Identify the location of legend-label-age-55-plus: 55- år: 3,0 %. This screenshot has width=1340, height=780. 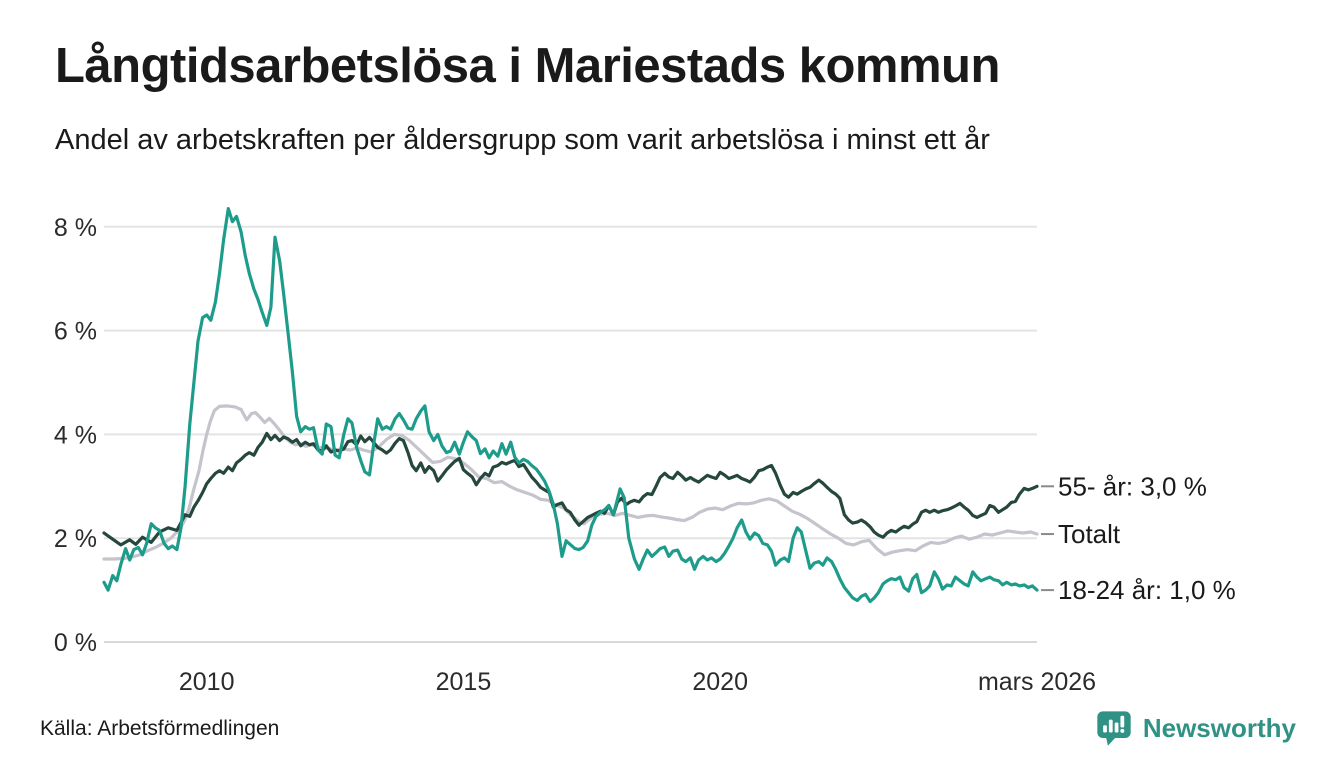
(1132, 486).